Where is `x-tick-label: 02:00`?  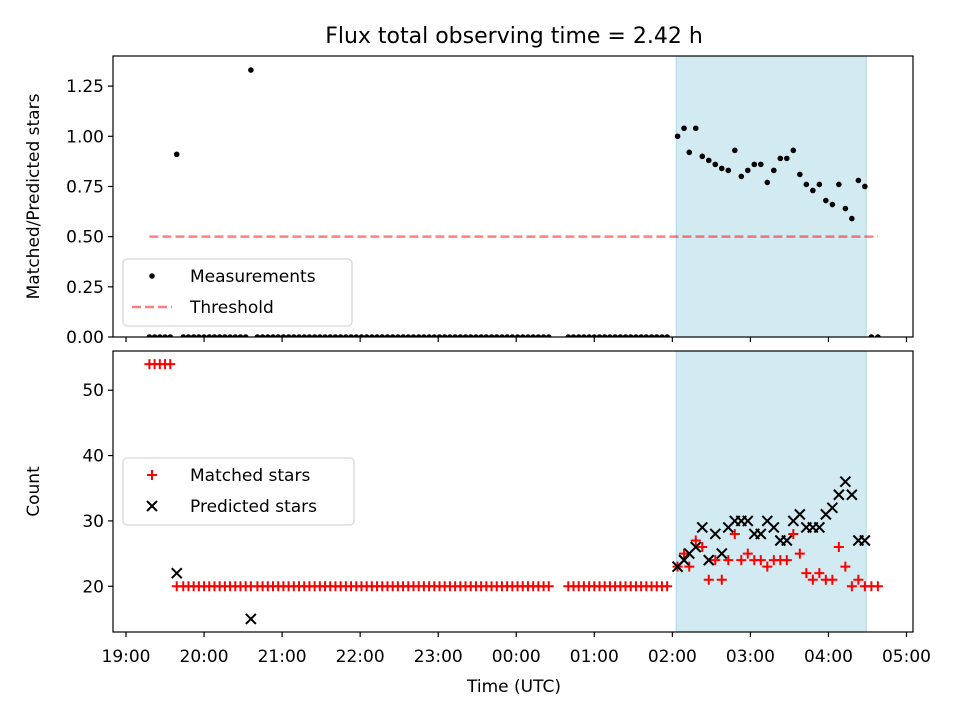 x-tick-label: 02:00 is located at coordinates (672, 657).